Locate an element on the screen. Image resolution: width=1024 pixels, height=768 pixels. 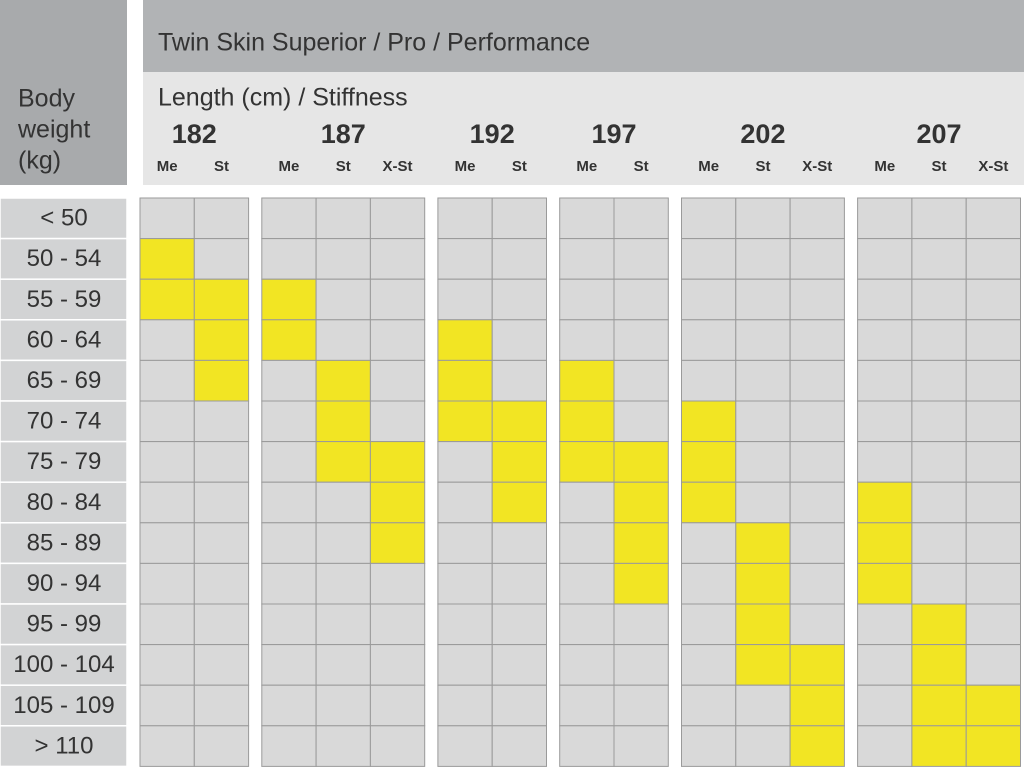
row-label: 105 - 109 is located at coordinates (63, 705).